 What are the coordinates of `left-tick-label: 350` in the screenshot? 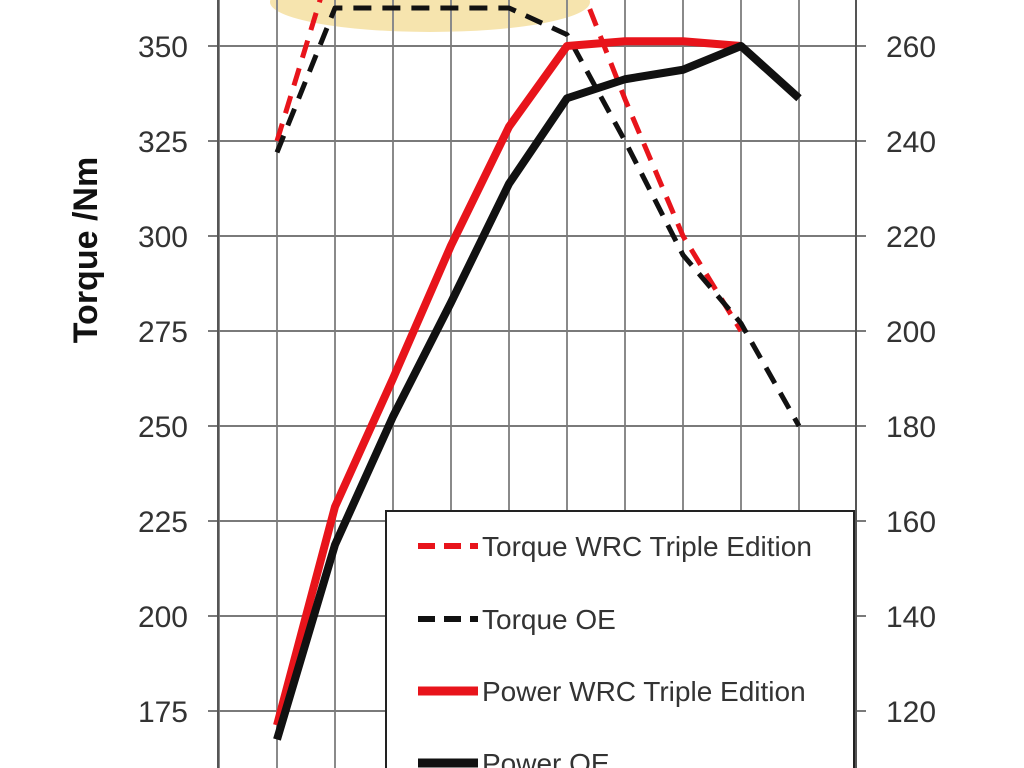 It's located at (163, 47).